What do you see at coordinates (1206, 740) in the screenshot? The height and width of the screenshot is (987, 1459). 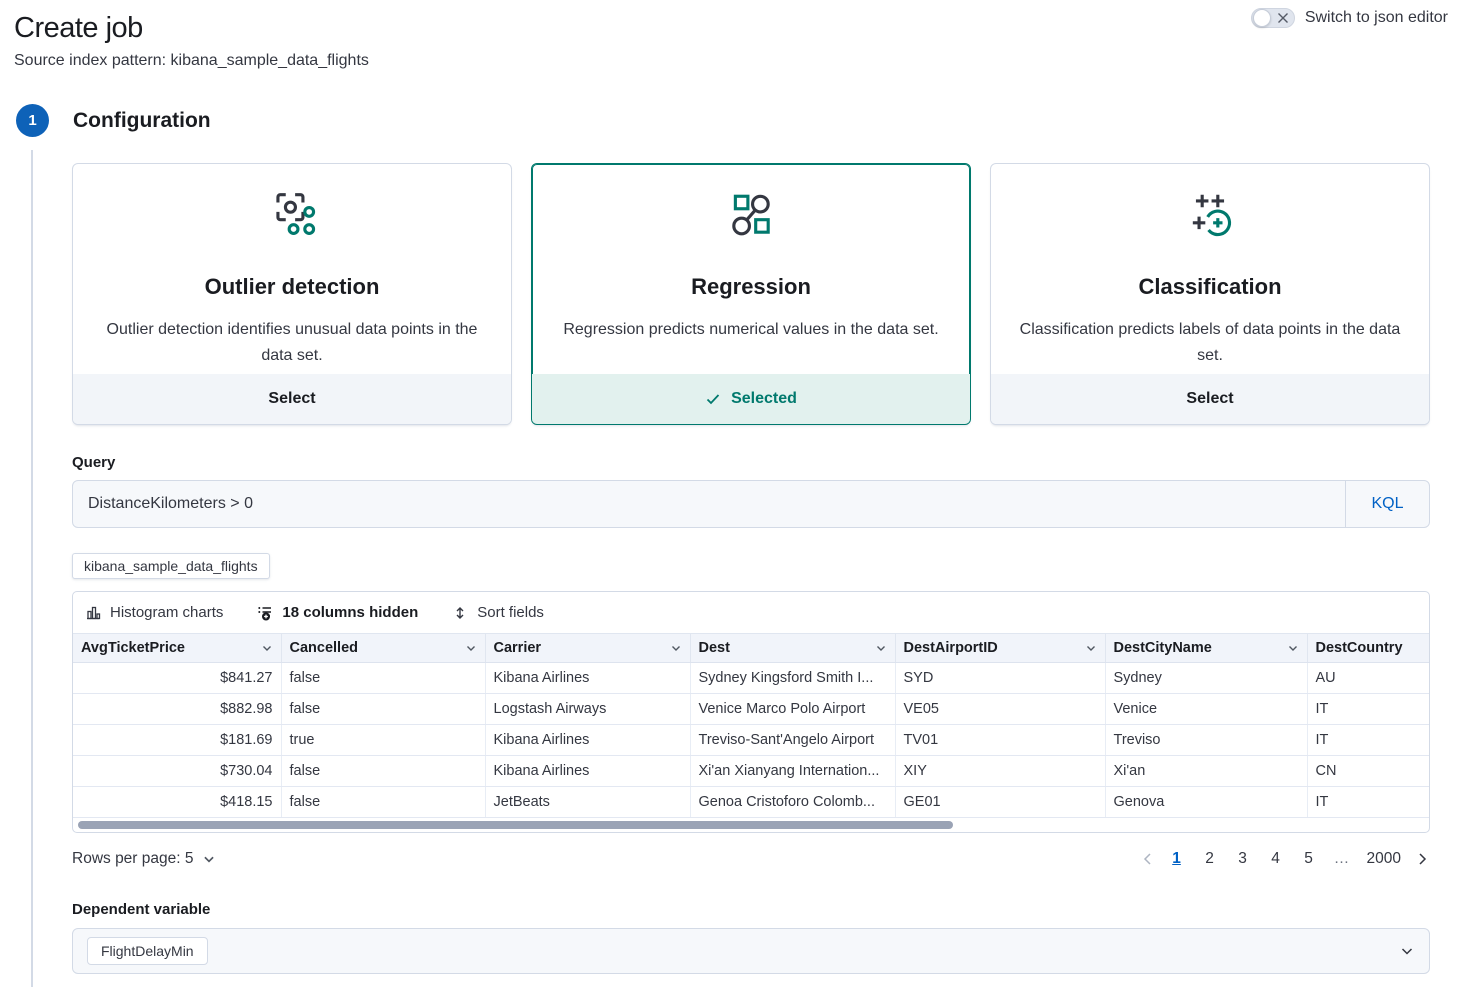 I see `cell: Treviso` at bounding box center [1206, 740].